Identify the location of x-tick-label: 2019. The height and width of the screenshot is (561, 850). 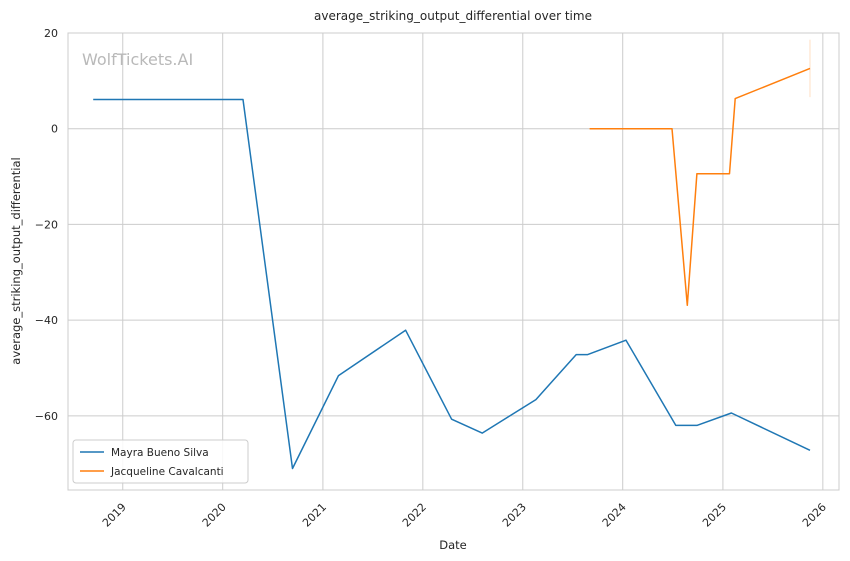
(114, 515).